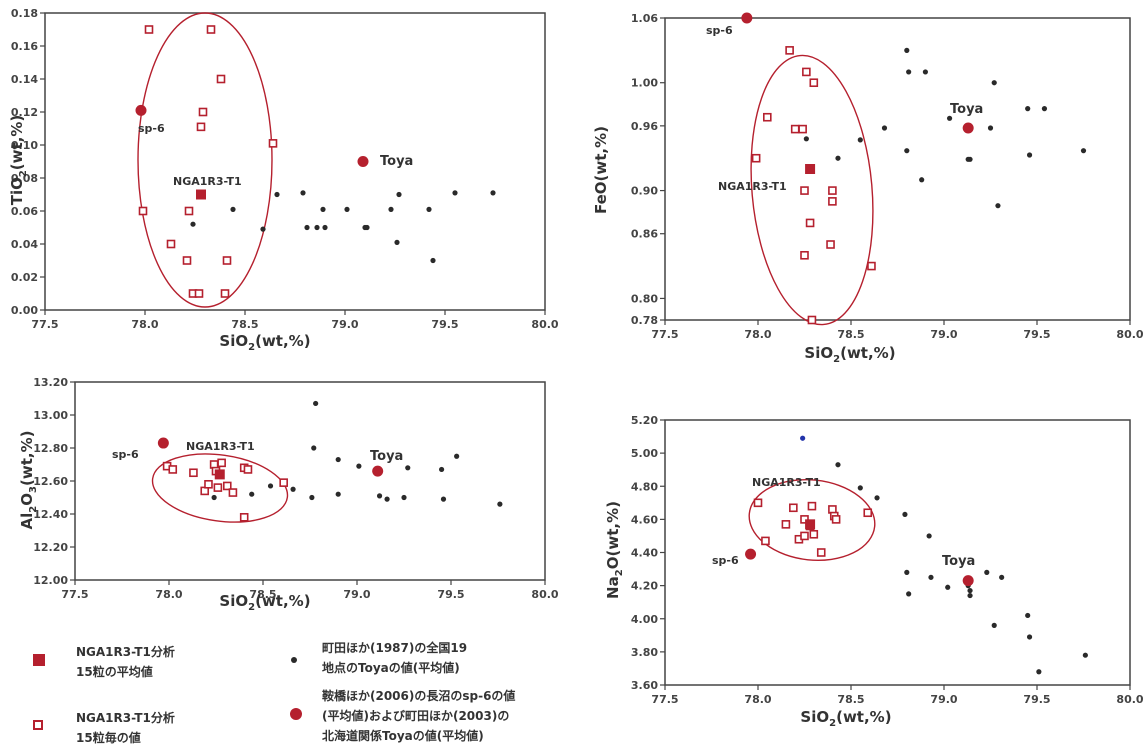 The image size is (1148, 752). I want to click on y-axis-label: TiO2(wt,%), so click(18, 160).